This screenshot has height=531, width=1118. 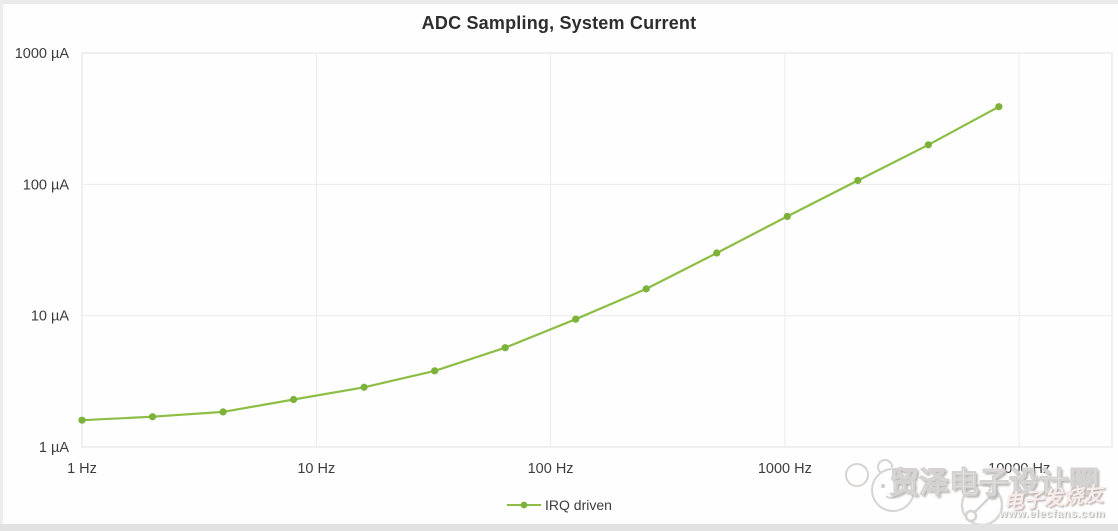 What do you see at coordinates (46, 185) in the screenshot?
I see `y-tick-label: 100 µA` at bounding box center [46, 185].